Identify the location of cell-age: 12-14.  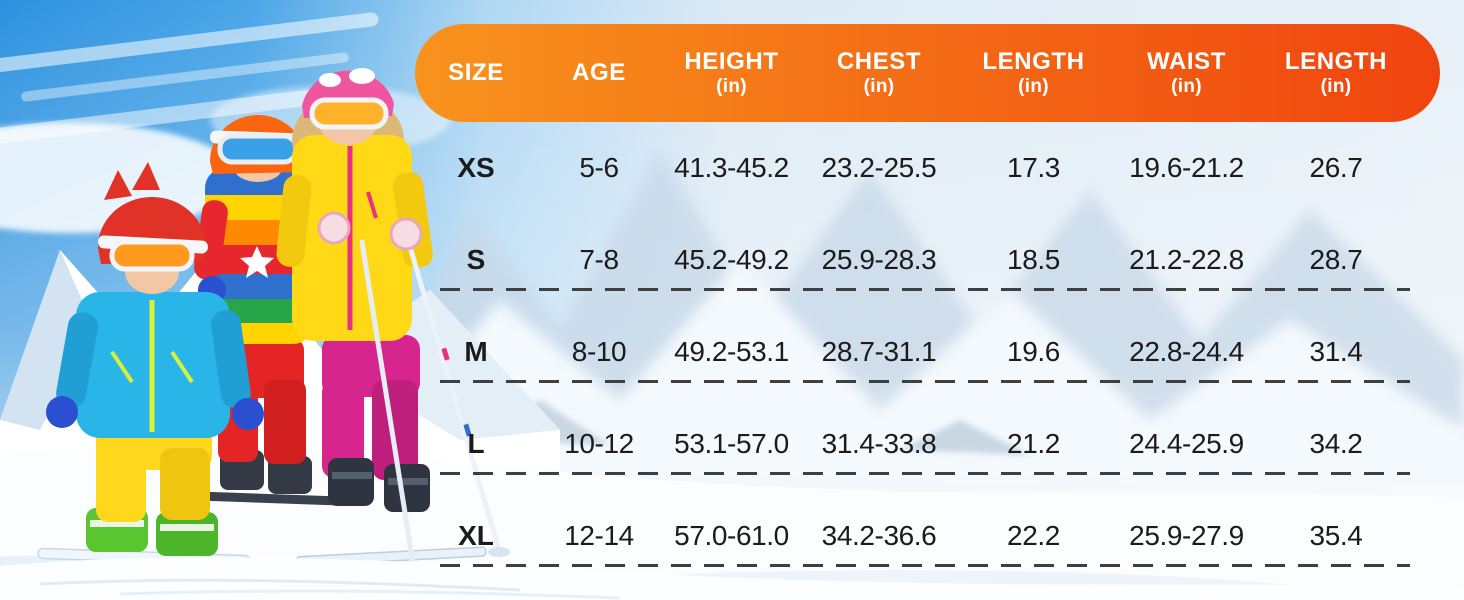
(599, 535).